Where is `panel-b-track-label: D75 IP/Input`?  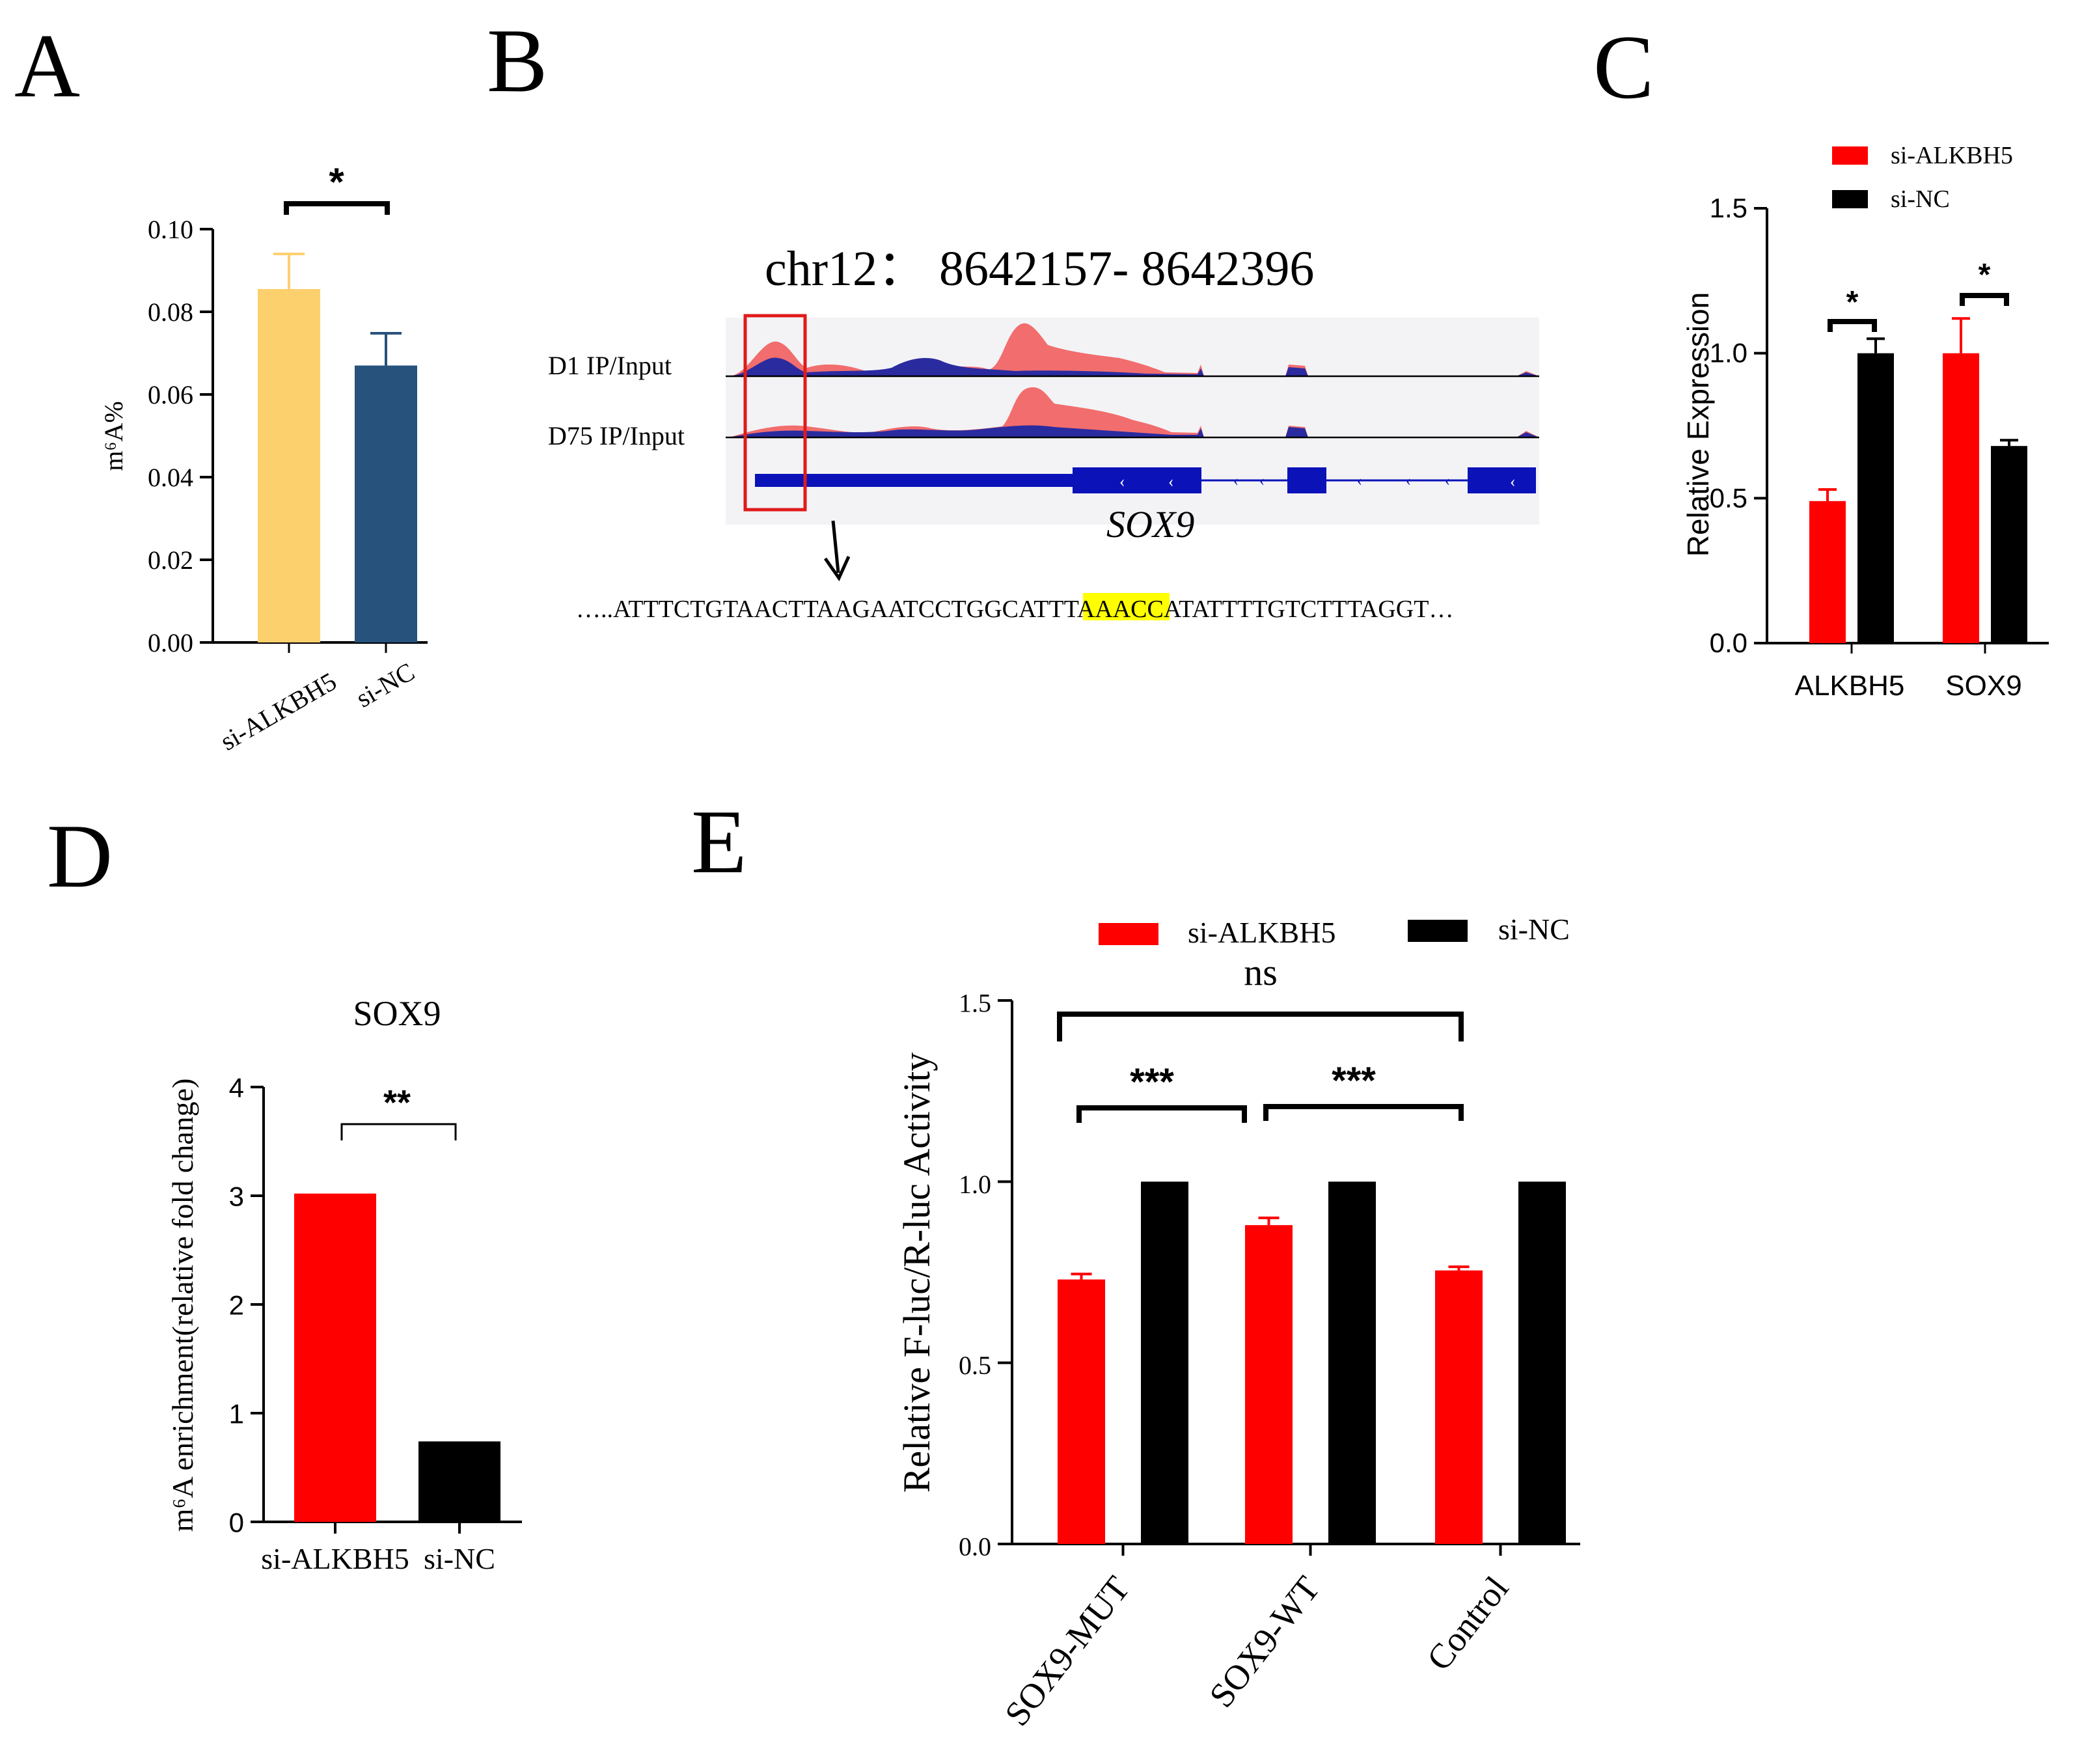 panel-b-track-label: D75 IP/Input is located at coordinates (616, 435).